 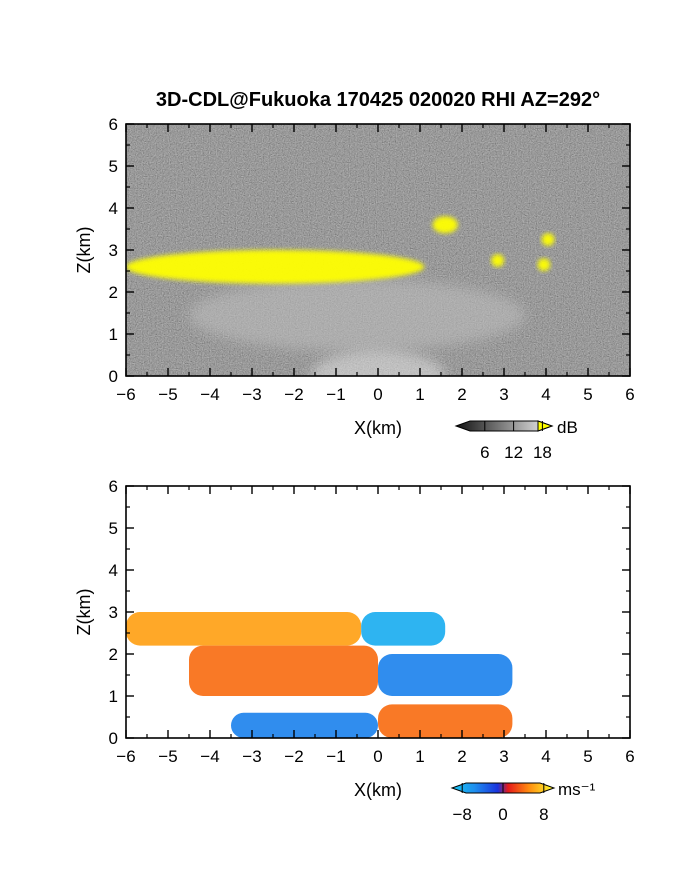 What do you see at coordinates (516, 440) in the screenshot?
I see `colorbar-top: dB 6 12 18` at bounding box center [516, 440].